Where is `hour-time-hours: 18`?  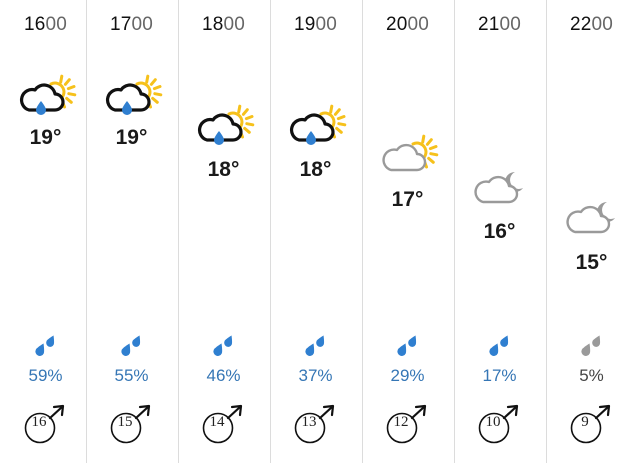
hour-time-hours: 18 is located at coordinates (212, 24).